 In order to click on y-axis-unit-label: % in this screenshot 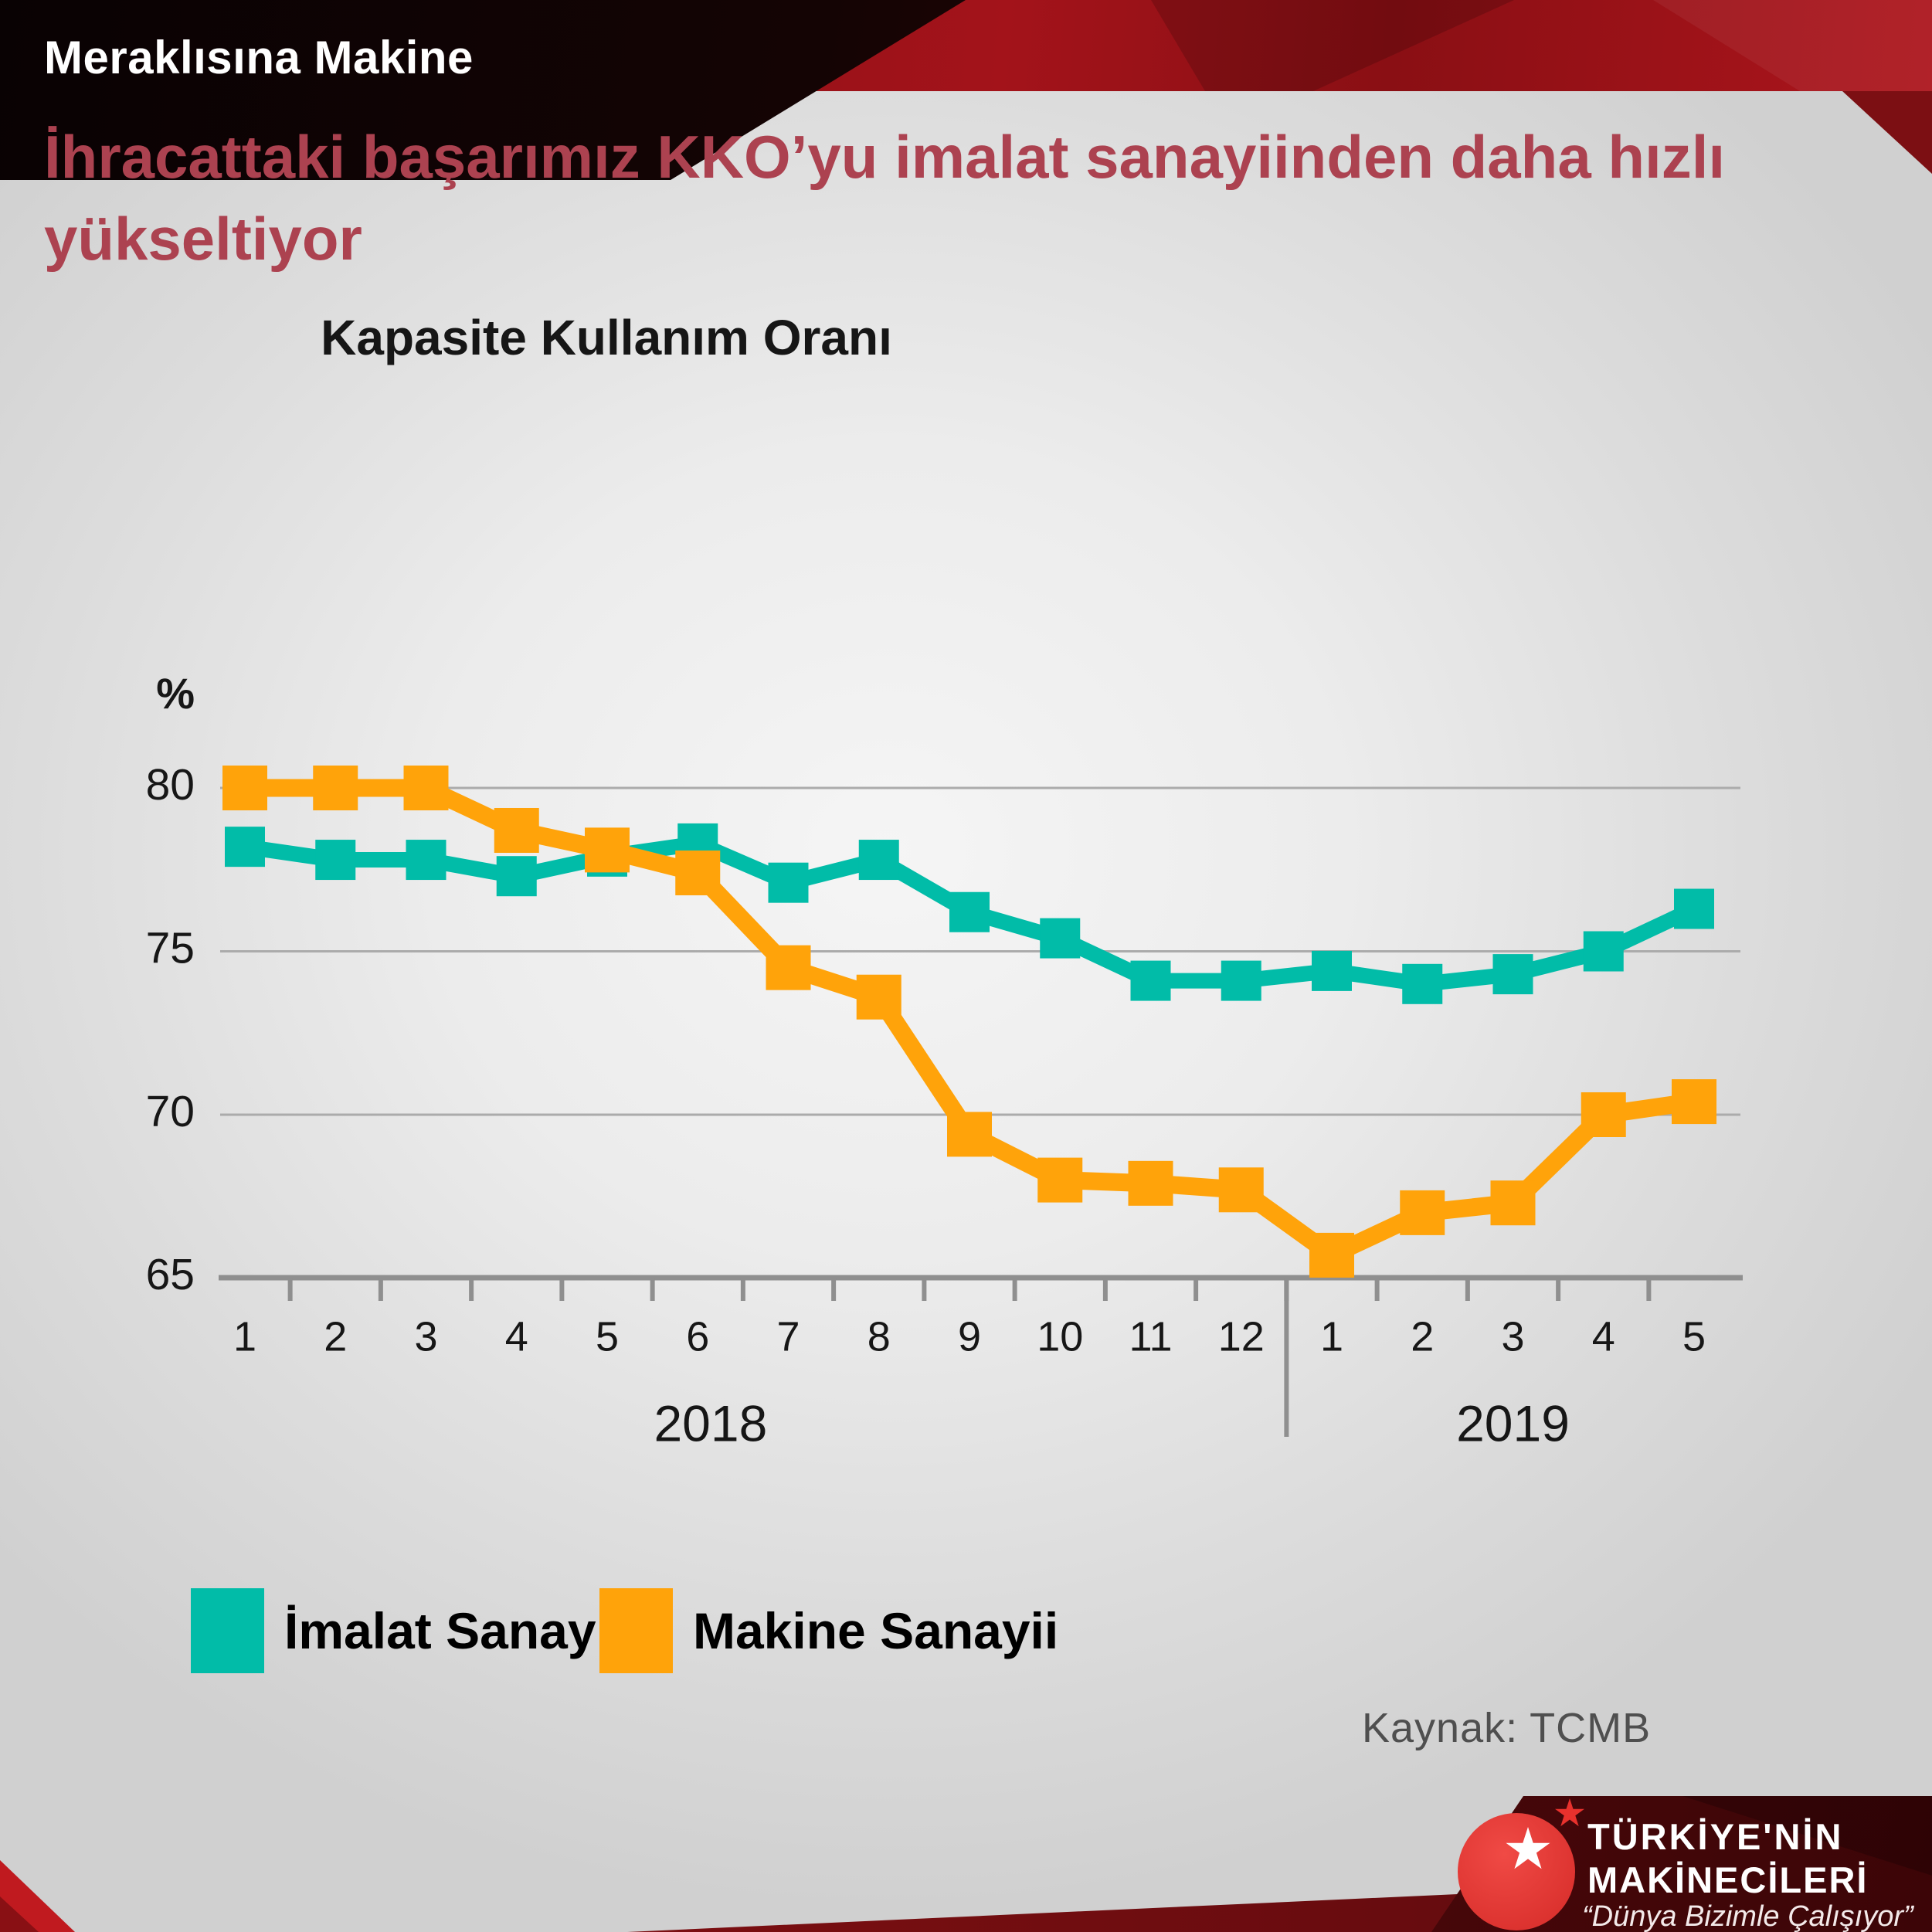, I will do `click(176, 693)`.